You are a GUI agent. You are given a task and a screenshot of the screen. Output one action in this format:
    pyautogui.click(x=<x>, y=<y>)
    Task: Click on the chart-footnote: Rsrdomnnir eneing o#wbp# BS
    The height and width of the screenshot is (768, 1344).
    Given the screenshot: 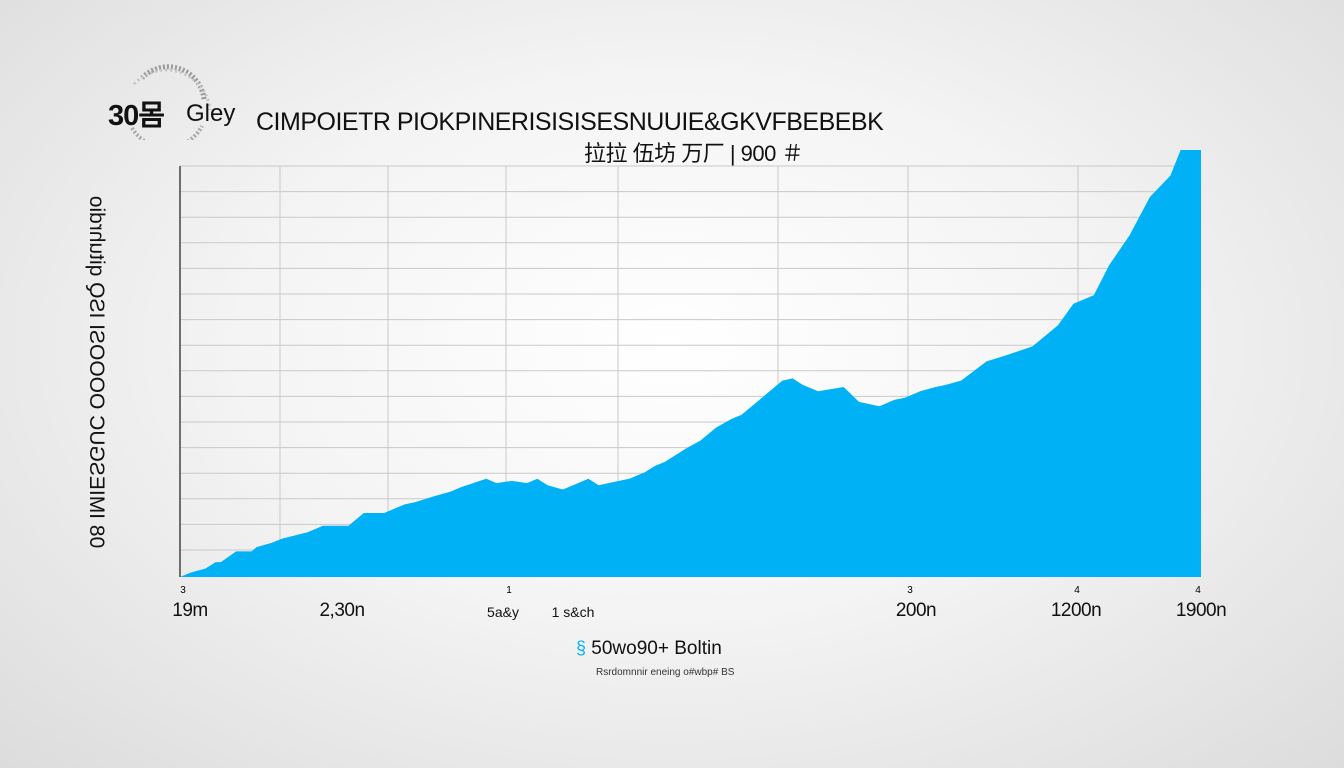 What is the action you would take?
    pyautogui.click(x=665, y=672)
    